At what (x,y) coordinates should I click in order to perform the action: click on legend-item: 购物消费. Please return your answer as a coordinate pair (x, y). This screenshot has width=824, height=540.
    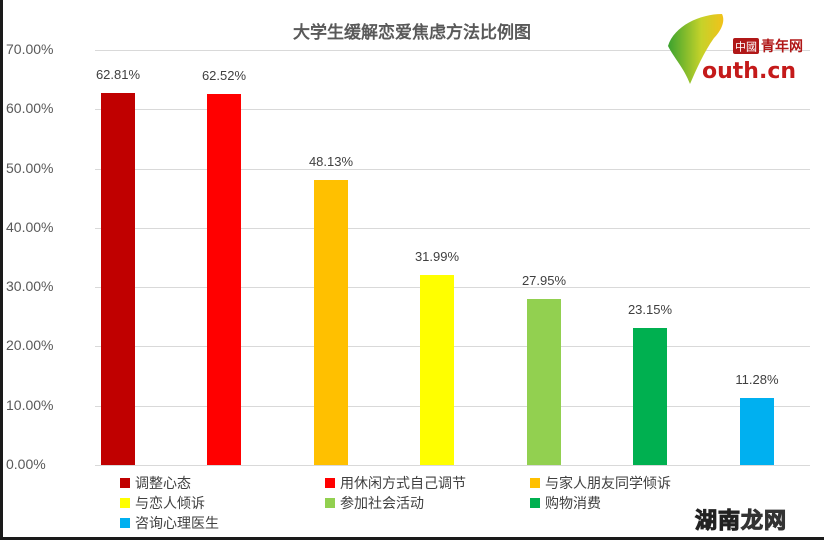
    Looking at the image, I should click on (565, 503).